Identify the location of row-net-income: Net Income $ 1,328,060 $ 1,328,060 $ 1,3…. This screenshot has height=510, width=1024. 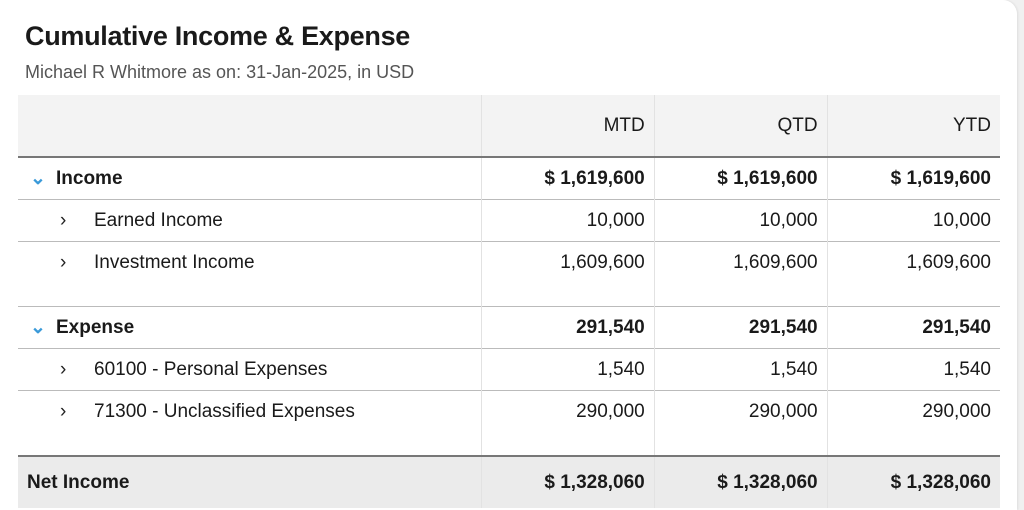
(509, 482).